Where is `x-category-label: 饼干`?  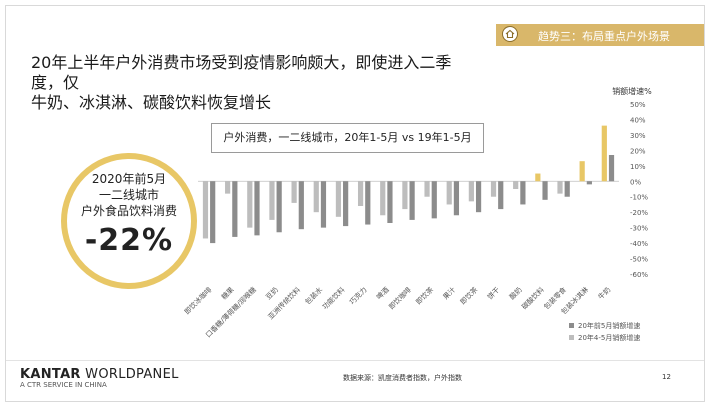
x-category-label: 饼干 is located at coordinates (493, 293).